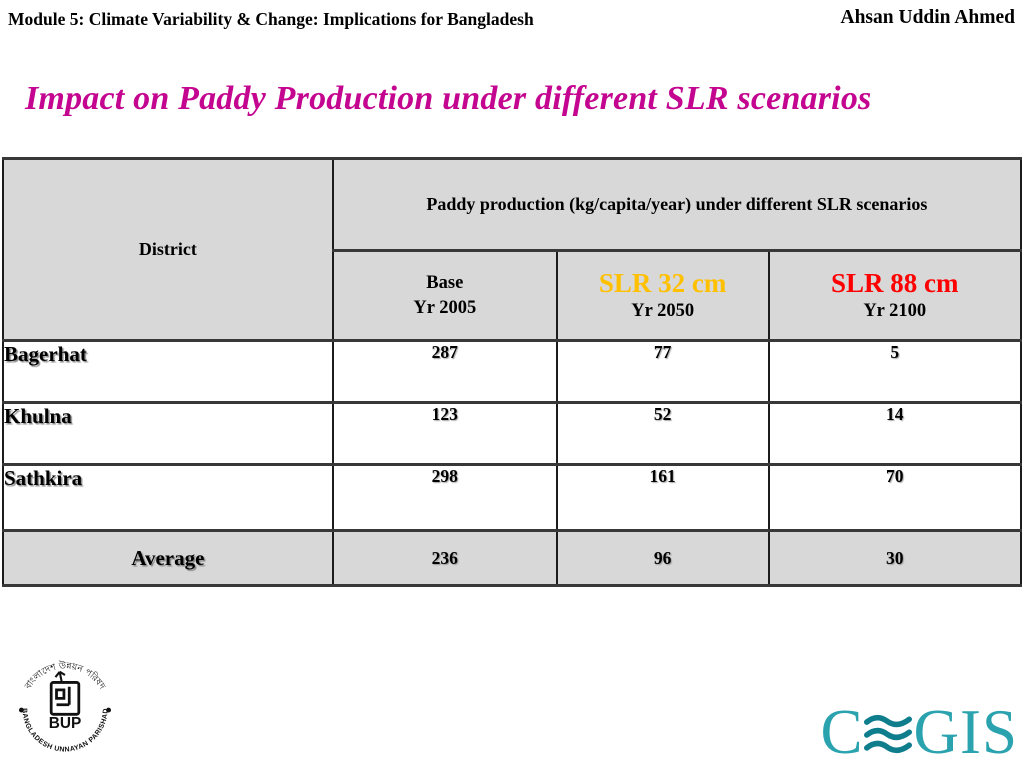 This screenshot has width=1024, height=768. What do you see at coordinates (662, 433) in the screenshot?
I see `value-slr32: 52` at bounding box center [662, 433].